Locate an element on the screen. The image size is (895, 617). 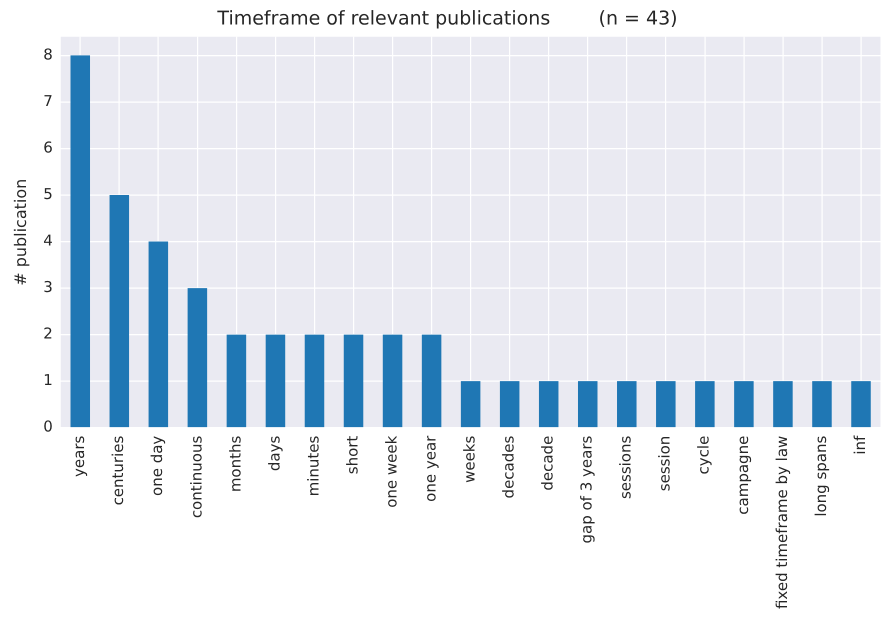
x-tick-label: days is located at coordinates (274, 454).